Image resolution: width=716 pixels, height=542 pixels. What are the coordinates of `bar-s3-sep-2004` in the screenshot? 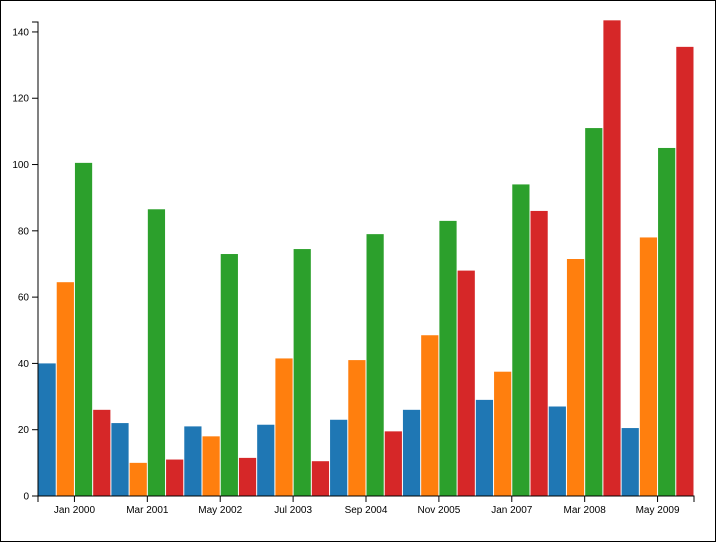 It's located at (375, 365).